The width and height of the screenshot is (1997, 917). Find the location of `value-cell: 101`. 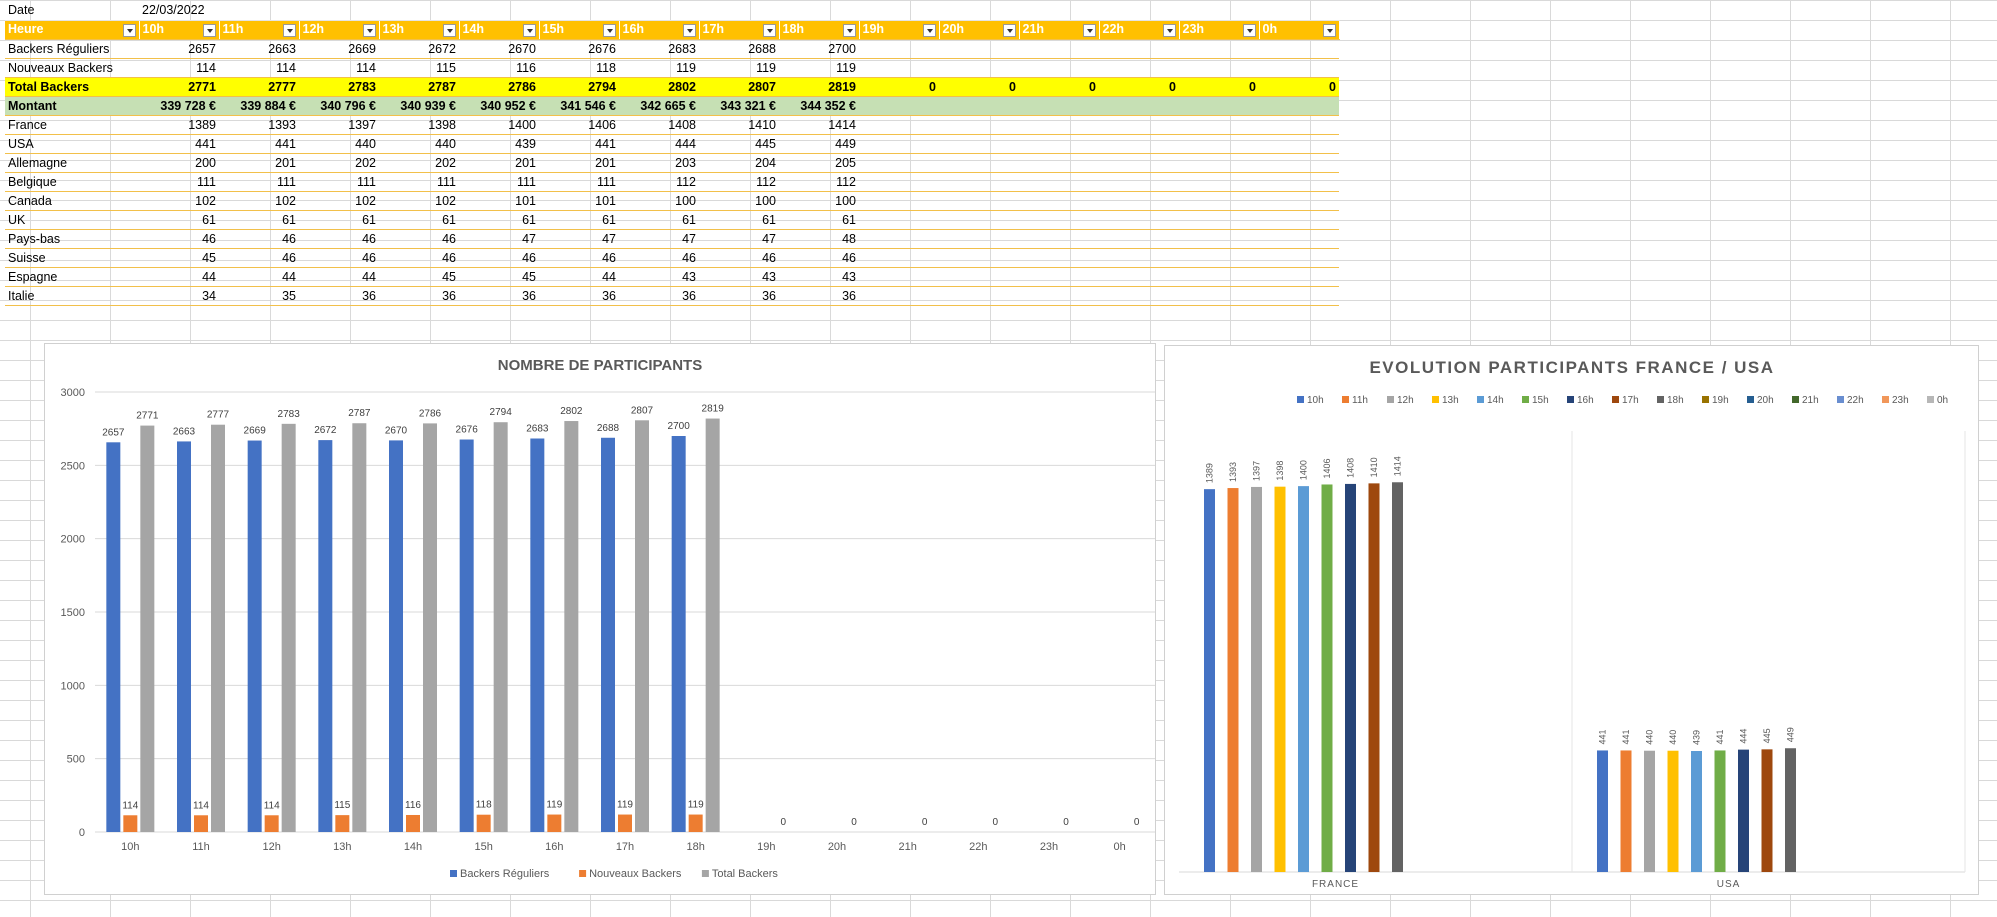

value-cell: 101 is located at coordinates (579, 201).